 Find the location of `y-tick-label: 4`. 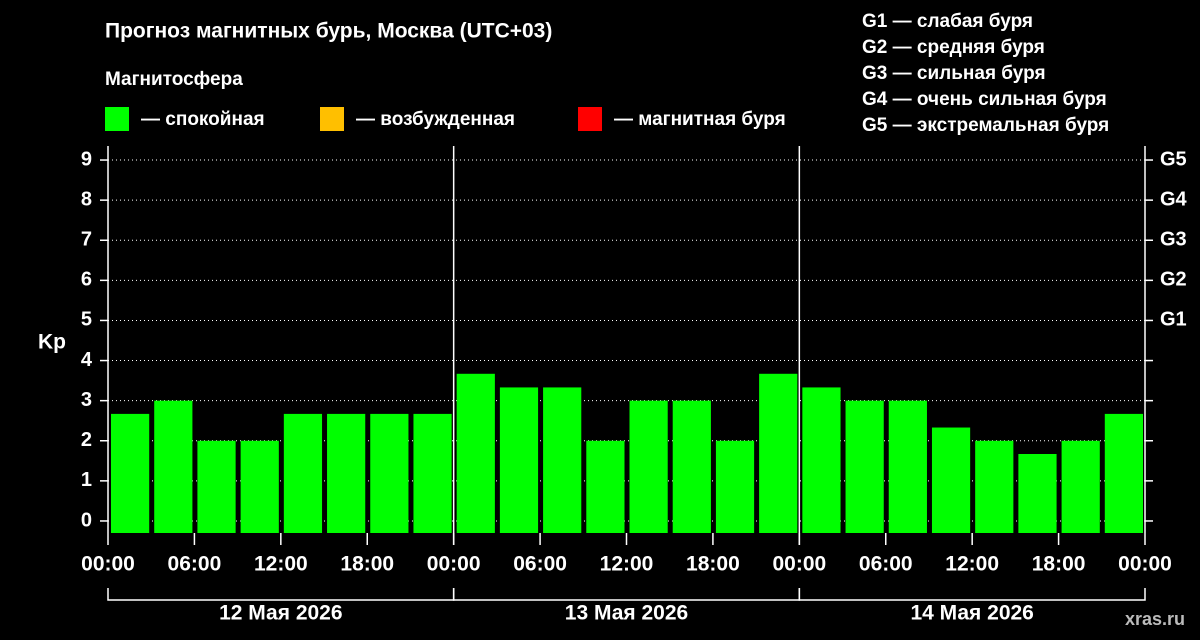

y-tick-label: 4 is located at coordinates (87, 360).